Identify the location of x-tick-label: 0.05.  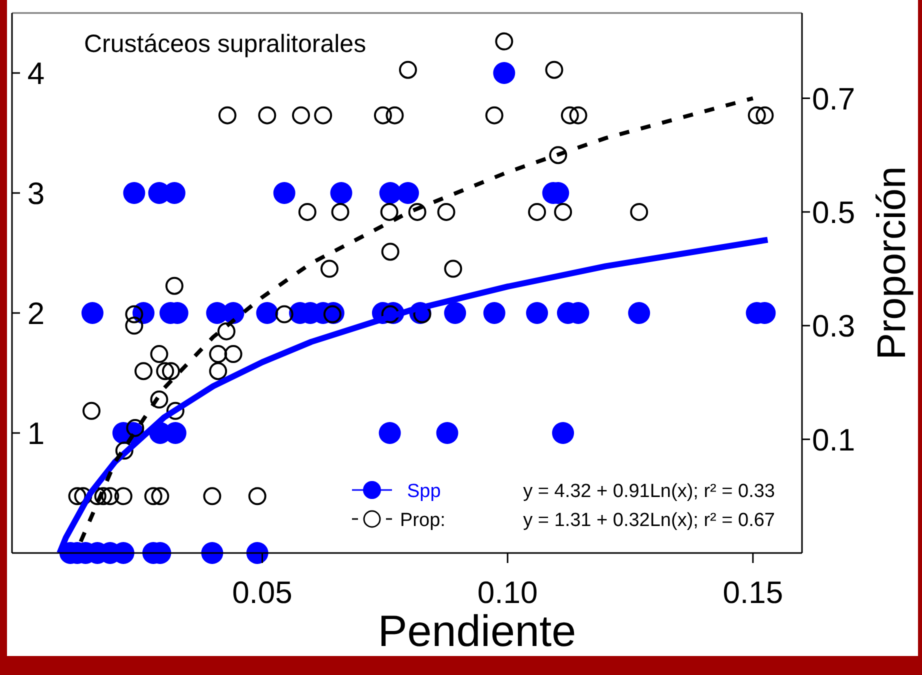
(262, 592).